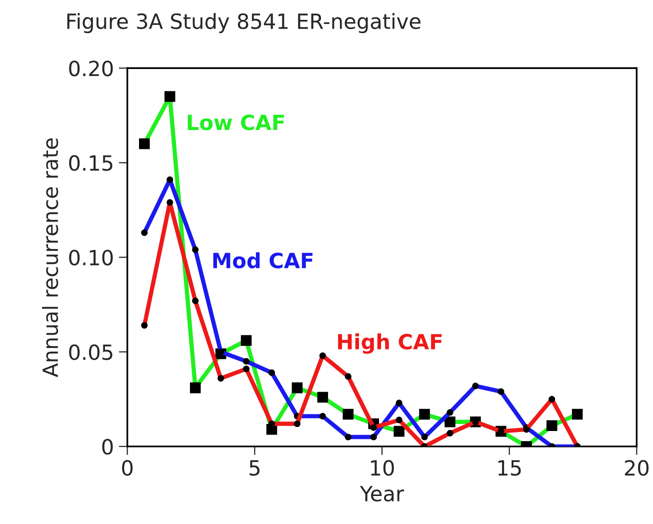 The height and width of the screenshot is (524, 653). What do you see at coordinates (382, 468) in the screenshot?
I see `x-tick-label: 10` at bounding box center [382, 468].